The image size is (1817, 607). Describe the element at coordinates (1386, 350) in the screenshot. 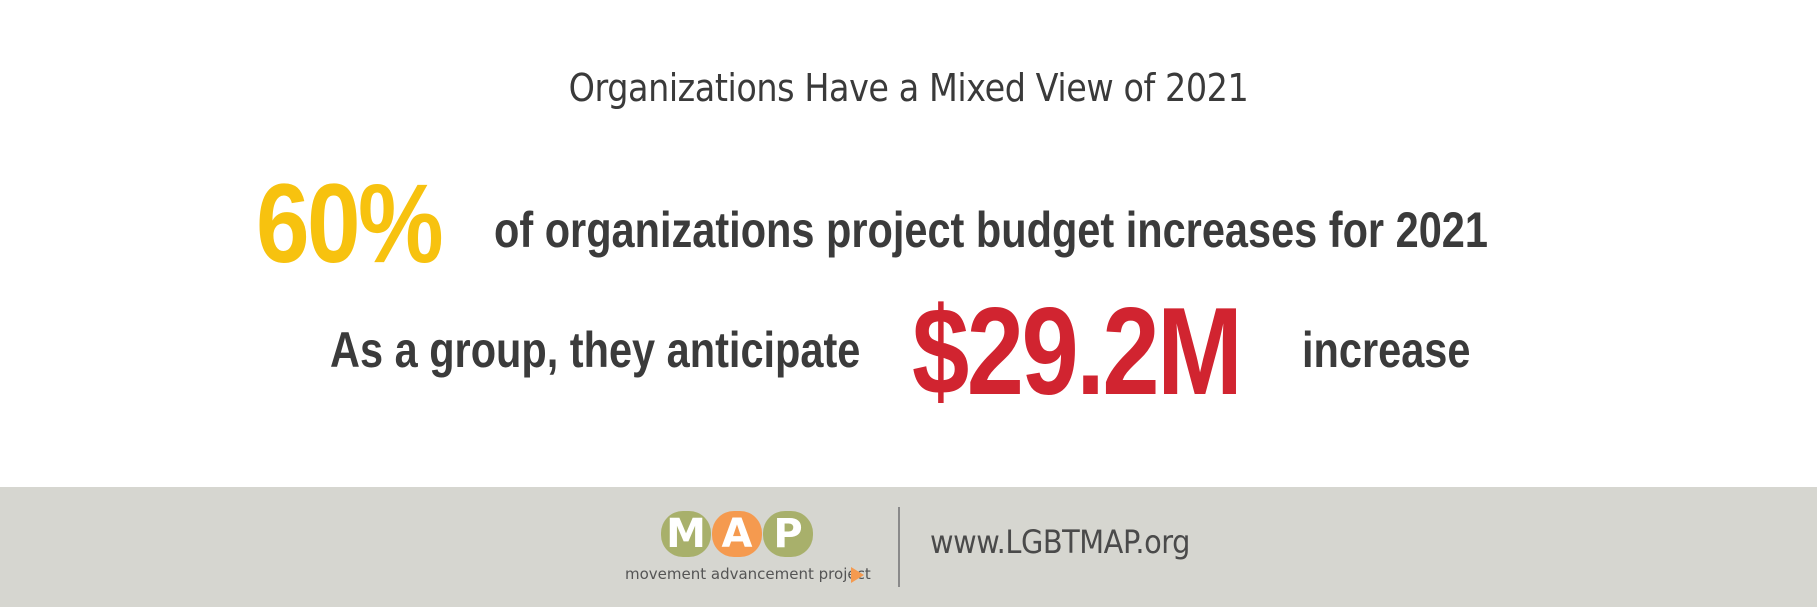

I see `anticipated-increase-suffix: increase` at that location.